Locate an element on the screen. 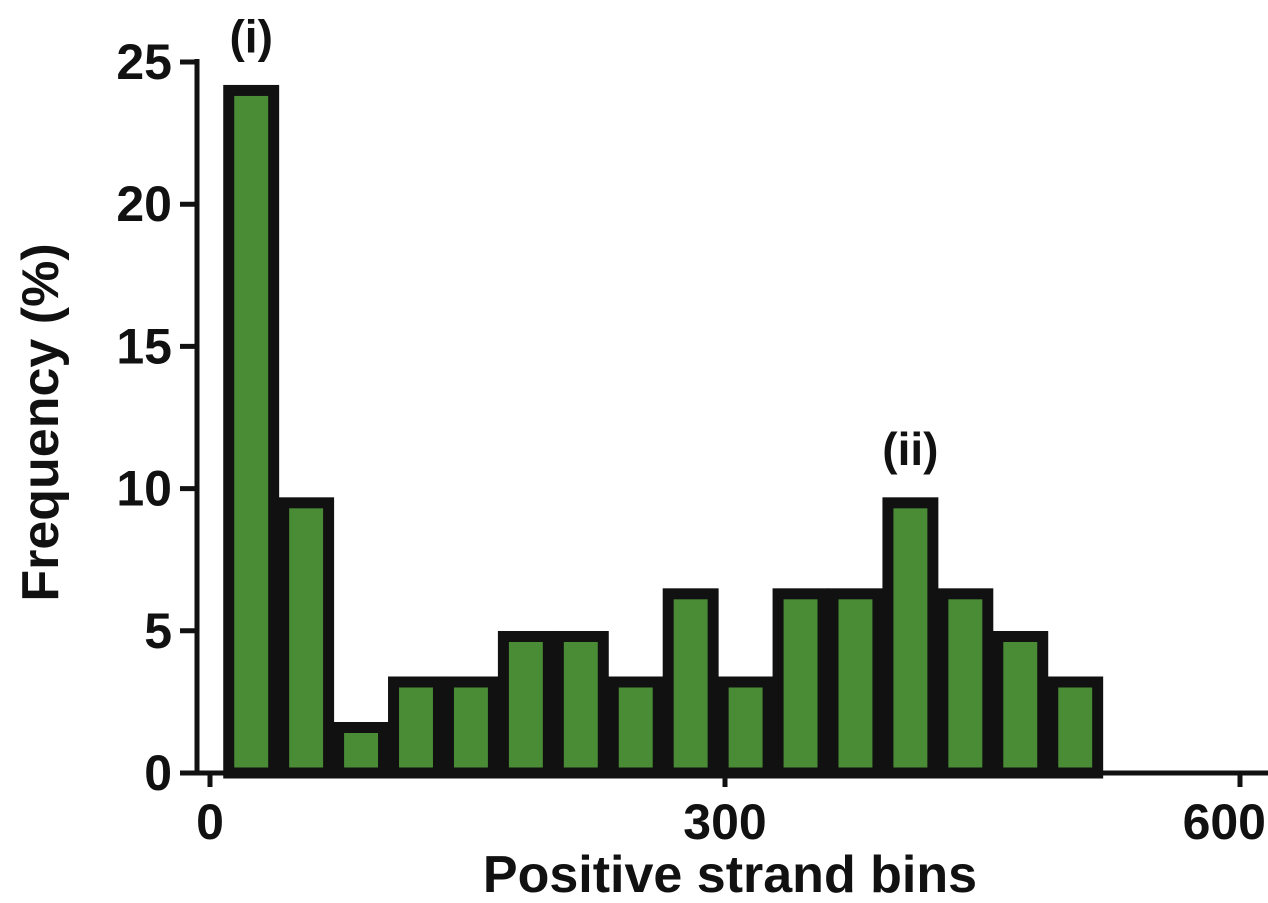 The image size is (1268, 903). x-ticks-group: 0 300 600 is located at coordinates (731, 811).